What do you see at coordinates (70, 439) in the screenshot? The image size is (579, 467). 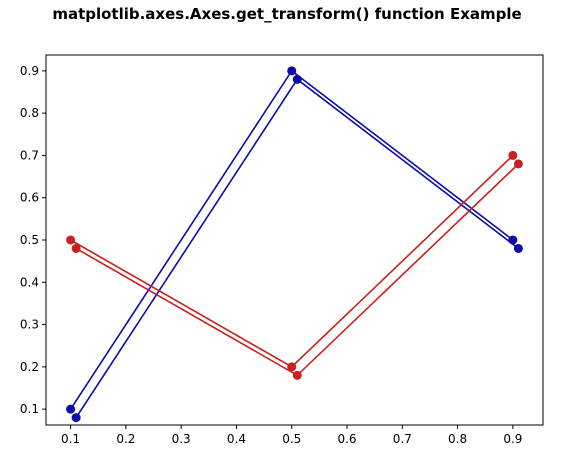 I see `x-tick-label: 0.1` at bounding box center [70, 439].